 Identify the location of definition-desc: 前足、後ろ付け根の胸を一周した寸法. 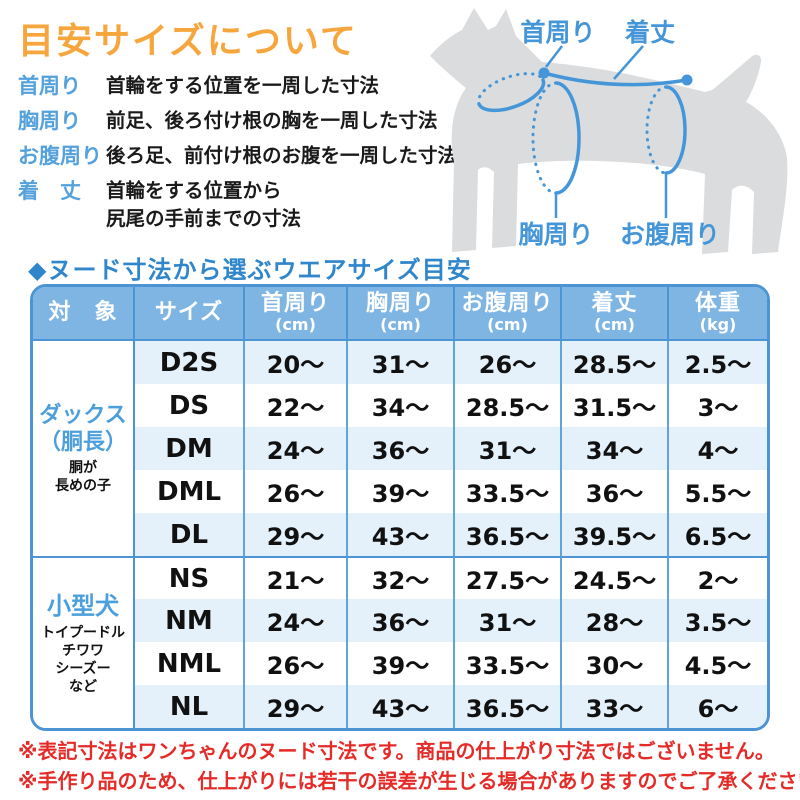
(272, 120).